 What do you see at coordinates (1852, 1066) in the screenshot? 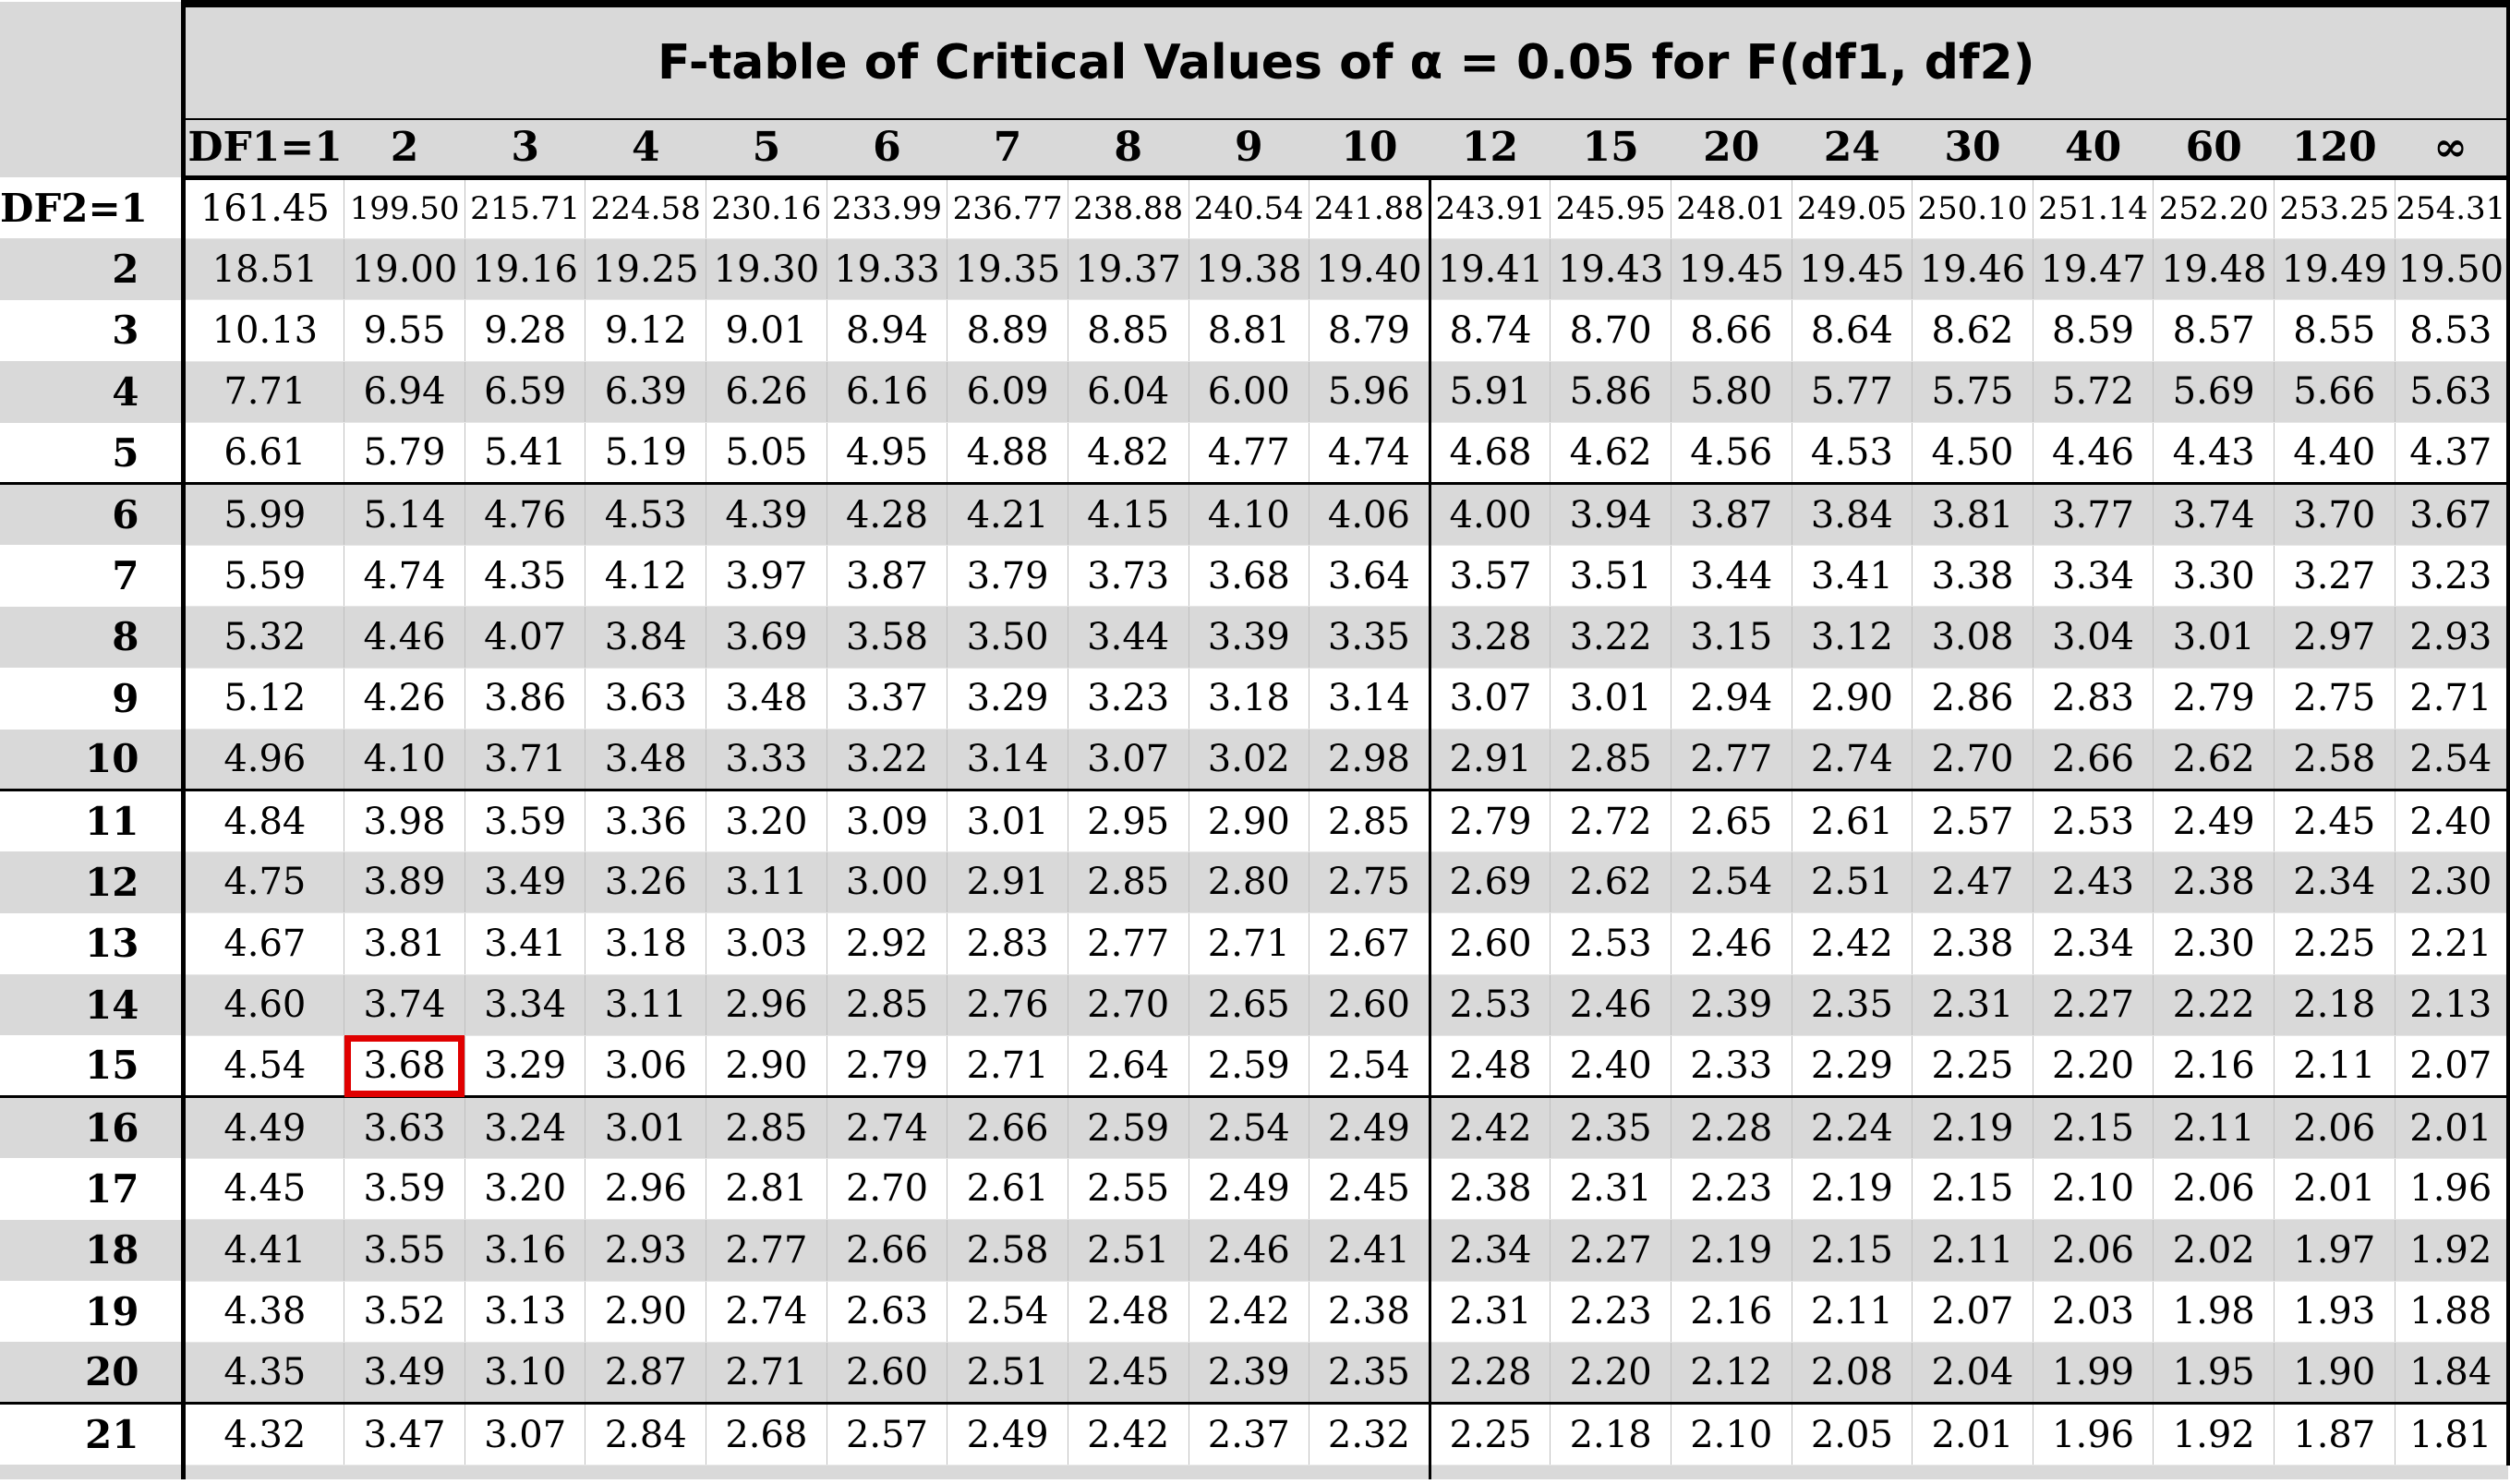
I see `table-cell: 2.29` at bounding box center [1852, 1066].